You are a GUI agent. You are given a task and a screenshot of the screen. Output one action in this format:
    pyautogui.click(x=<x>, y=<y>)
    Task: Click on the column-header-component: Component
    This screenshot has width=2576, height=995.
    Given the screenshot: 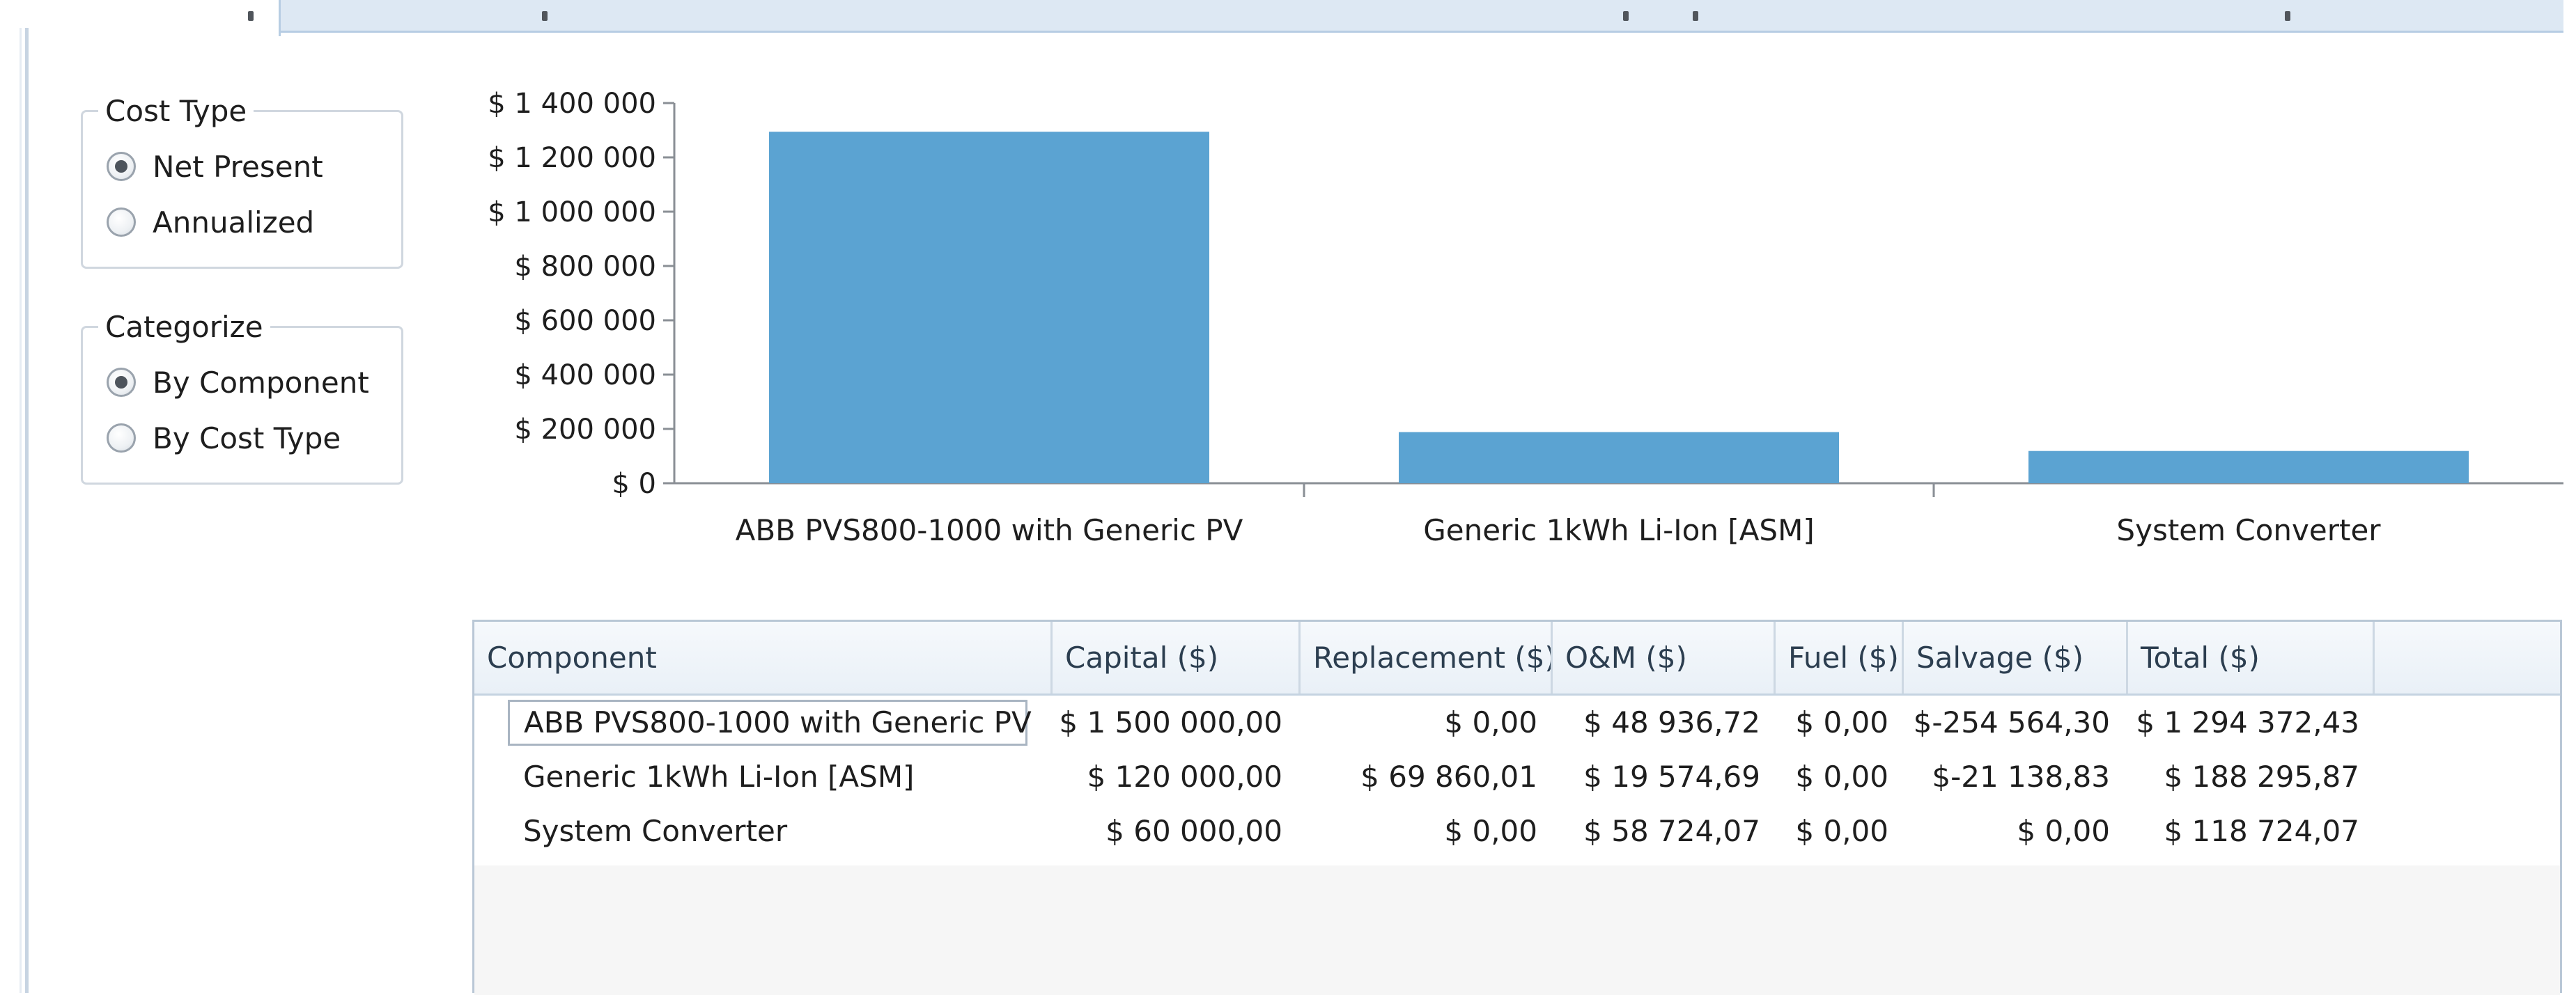 What is the action you would take?
    pyautogui.click(x=763, y=658)
    